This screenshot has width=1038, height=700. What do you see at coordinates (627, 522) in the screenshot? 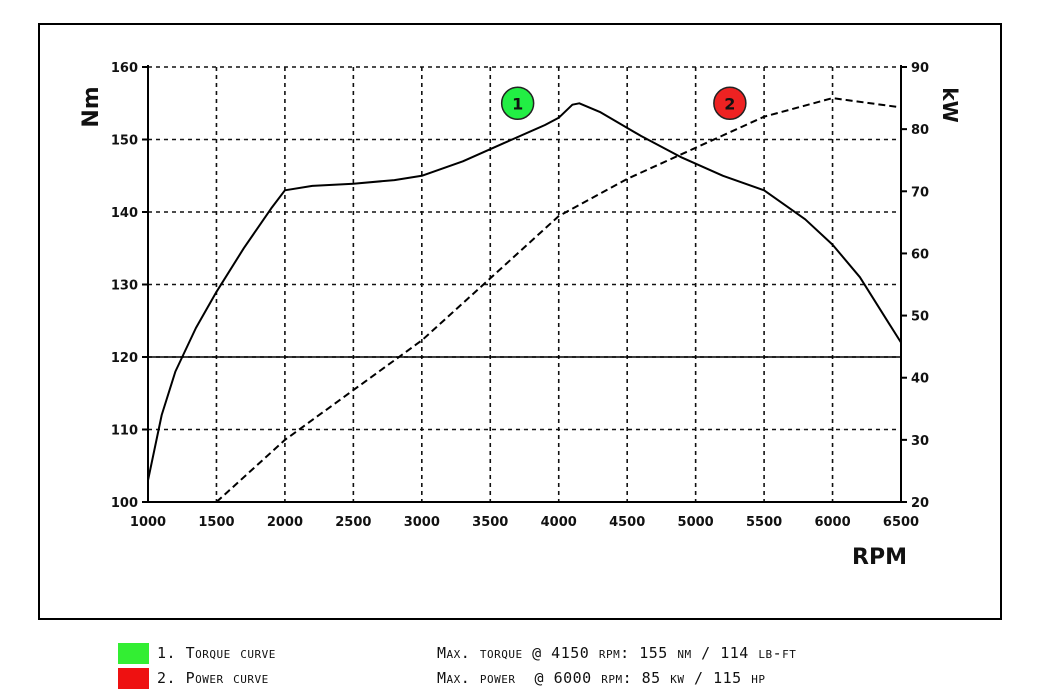
I see `x-tick-label: 4500` at bounding box center [627, 522].